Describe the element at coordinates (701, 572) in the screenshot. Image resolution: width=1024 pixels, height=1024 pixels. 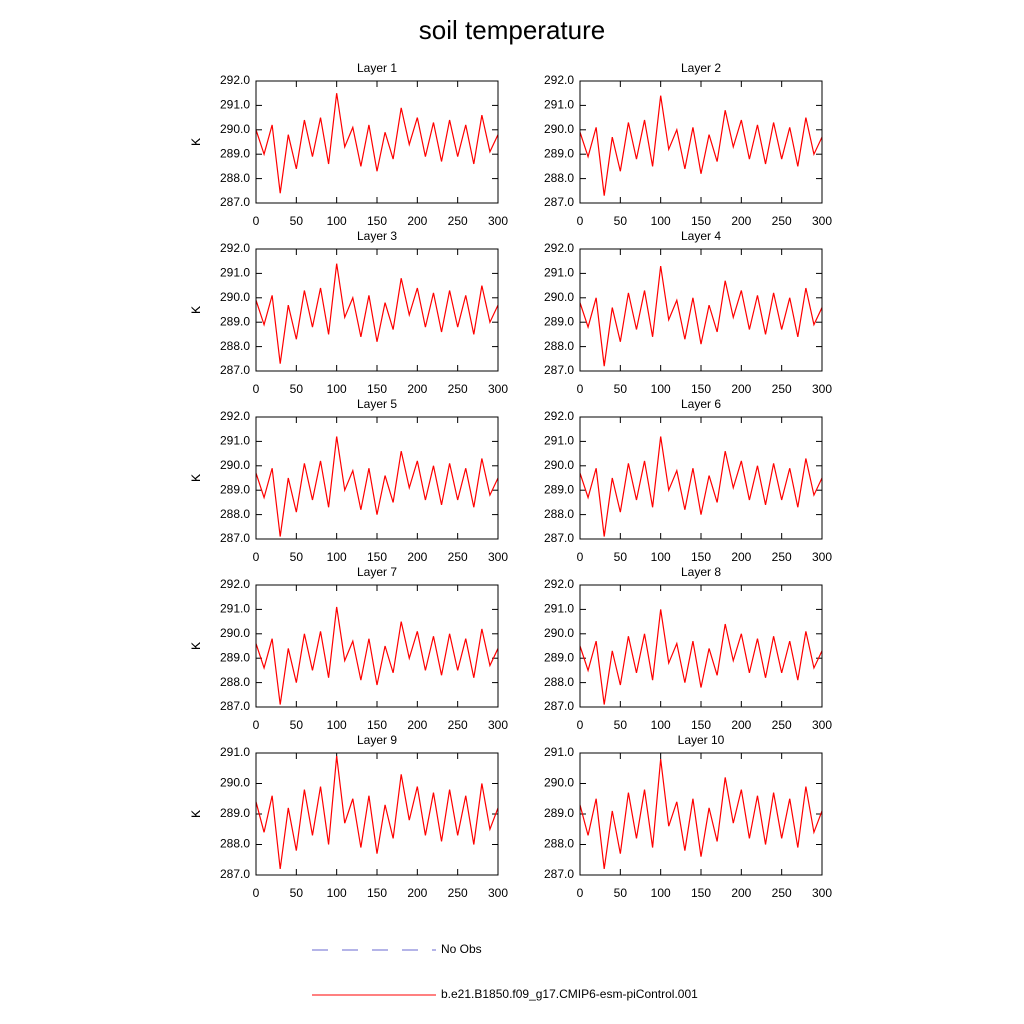
I see `panel-title: Layer 8` at that location.